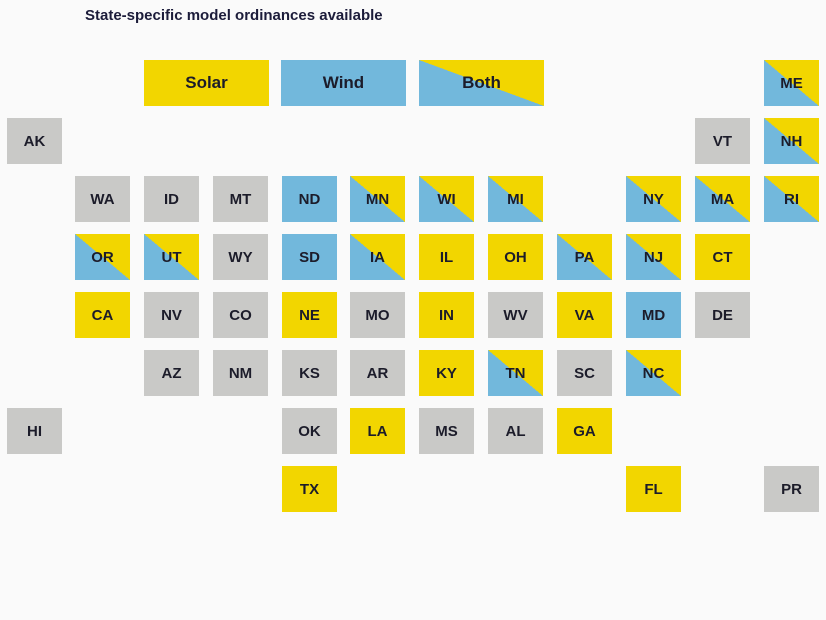 This screenshot has width=826, height=620. What do you see at coordinates (171, 257) in the screenshot?
I see `state-tile-ut: UT` at bounding box center [171, 257].